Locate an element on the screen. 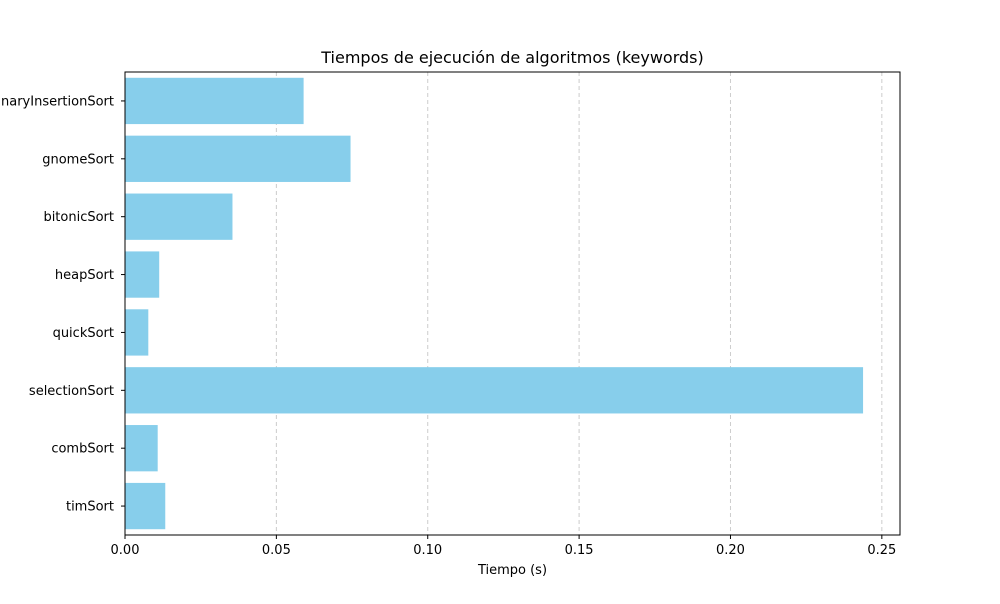  y-tick-label: combSort is located at coordinates (82, 449).